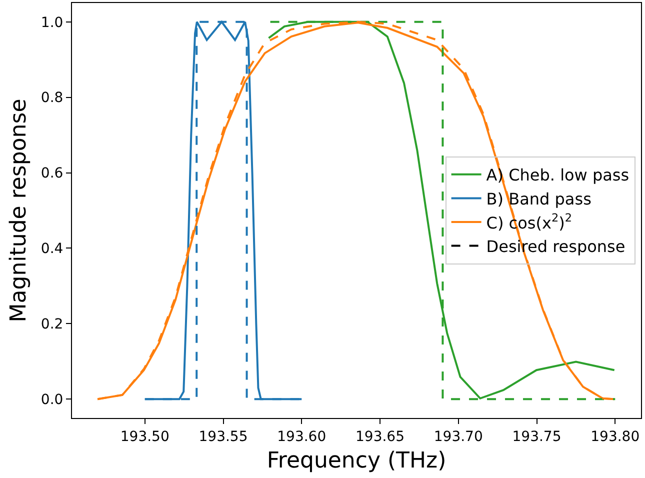 The height and width of the screenshot is (478, 645). Describe the element at coordinates (615, 436) in the screenshot. I see `x-tick-label: 193.80` at that location.